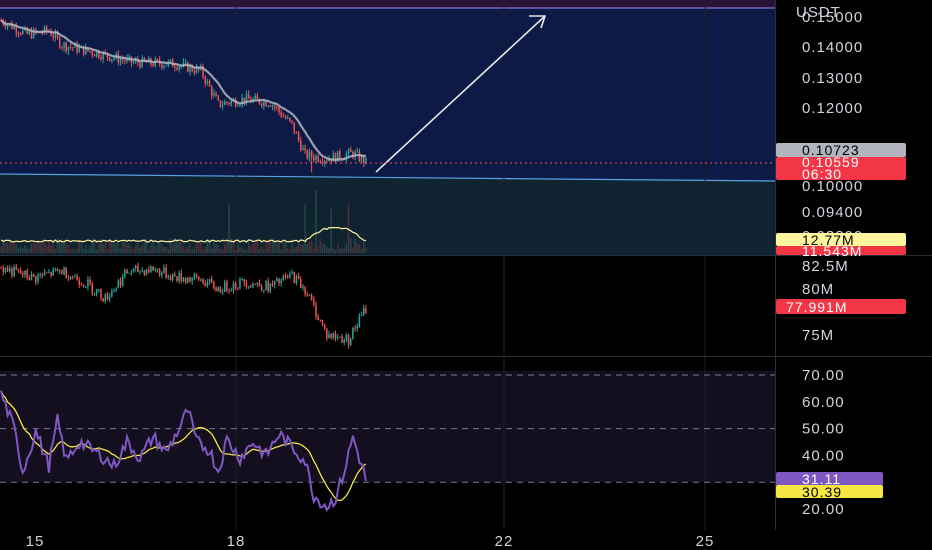  What do you see at coordinates (388, 177) in the screenshot?
I see `zone-bottom-line` at bounding box center [388, 177].